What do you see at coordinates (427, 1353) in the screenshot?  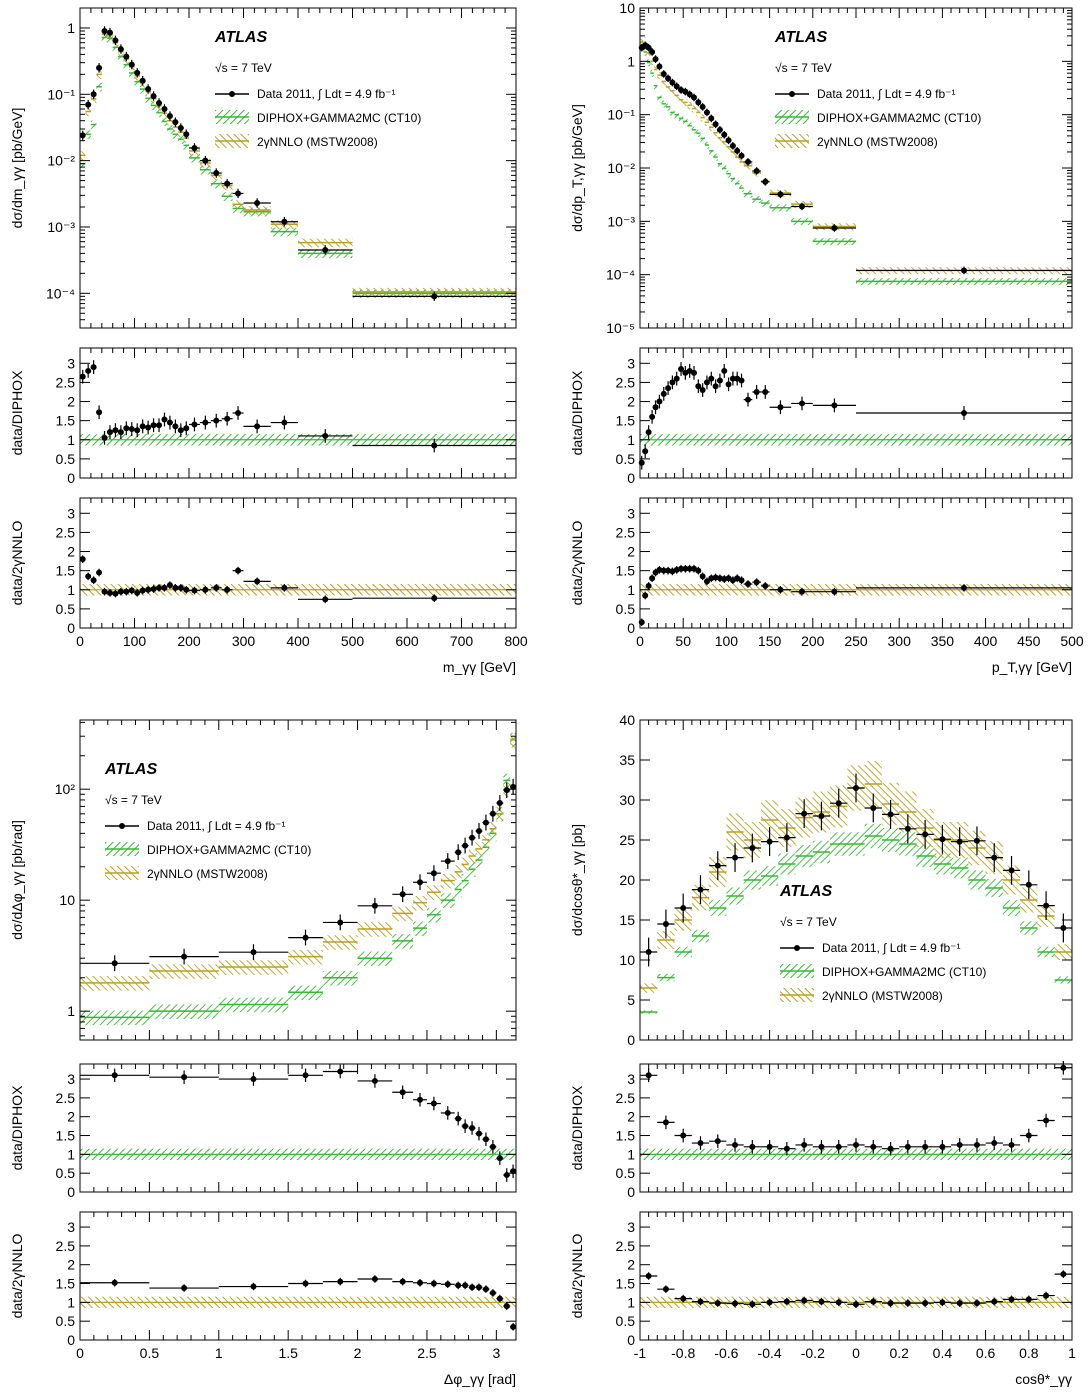 I see `x-tick-label: 2.5` at bounding box center [427, 1353].